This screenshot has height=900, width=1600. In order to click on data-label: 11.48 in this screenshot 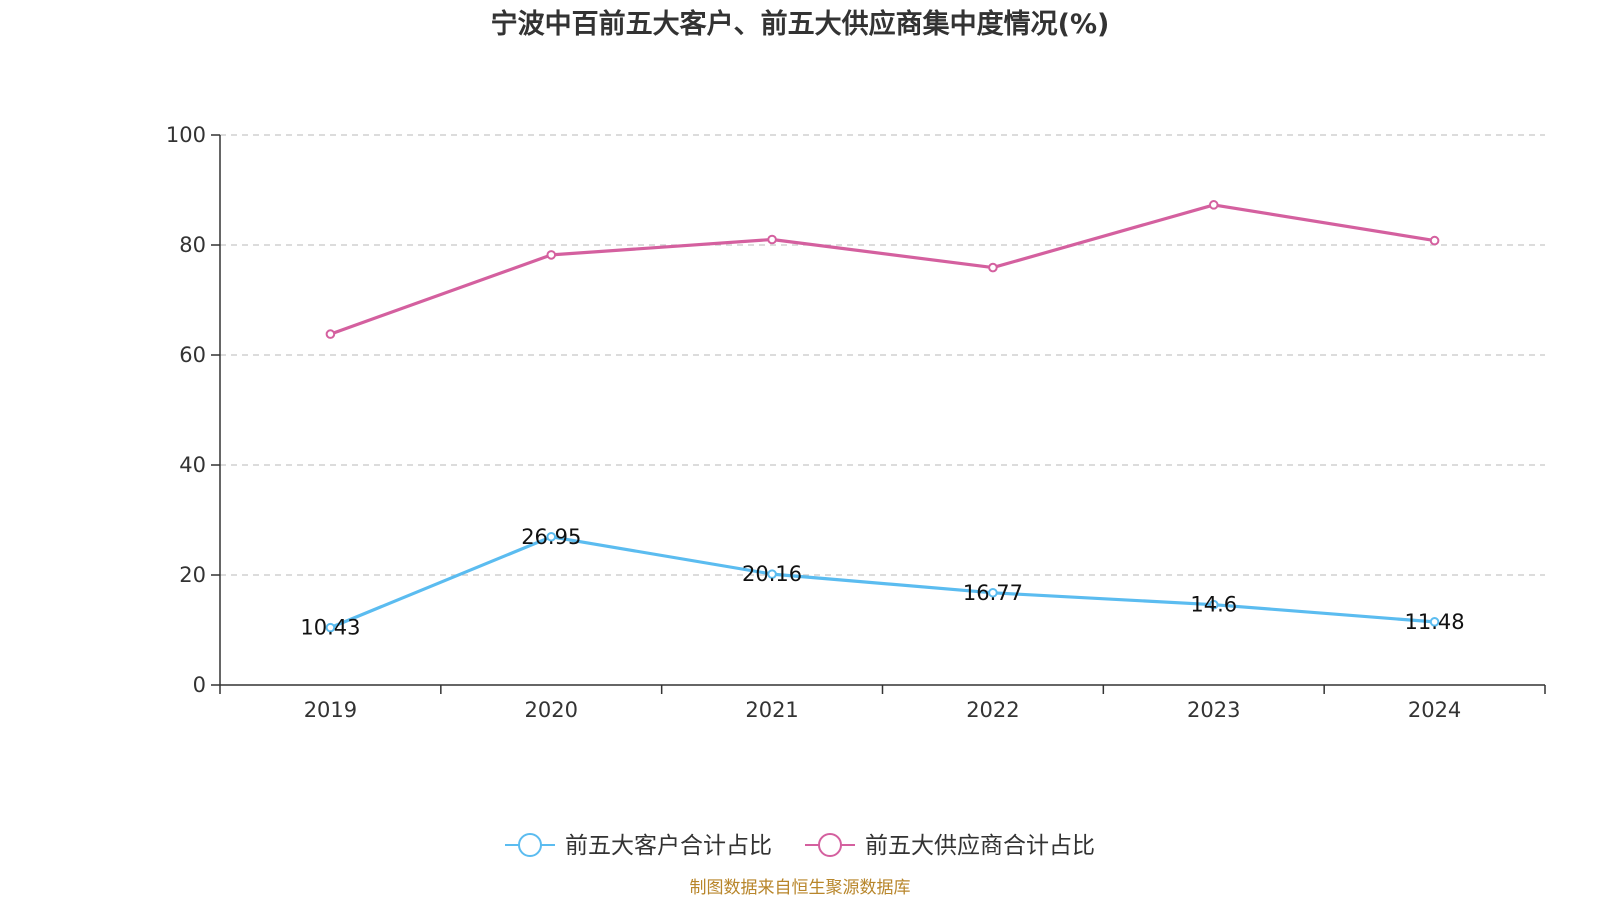, I will do `click(1435, 622)`.